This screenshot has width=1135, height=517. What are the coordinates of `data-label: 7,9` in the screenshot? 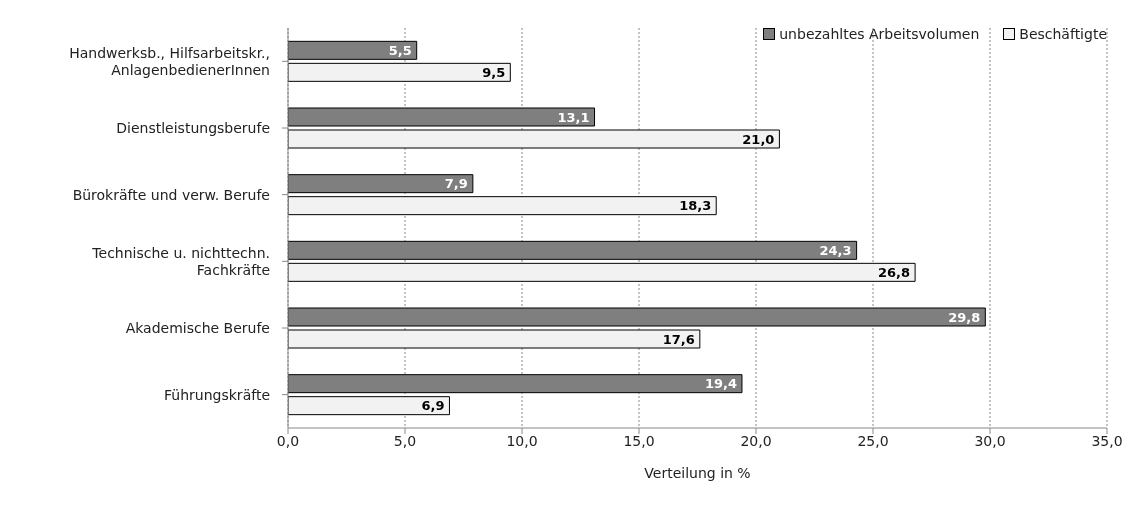 It's located at (456, 184).